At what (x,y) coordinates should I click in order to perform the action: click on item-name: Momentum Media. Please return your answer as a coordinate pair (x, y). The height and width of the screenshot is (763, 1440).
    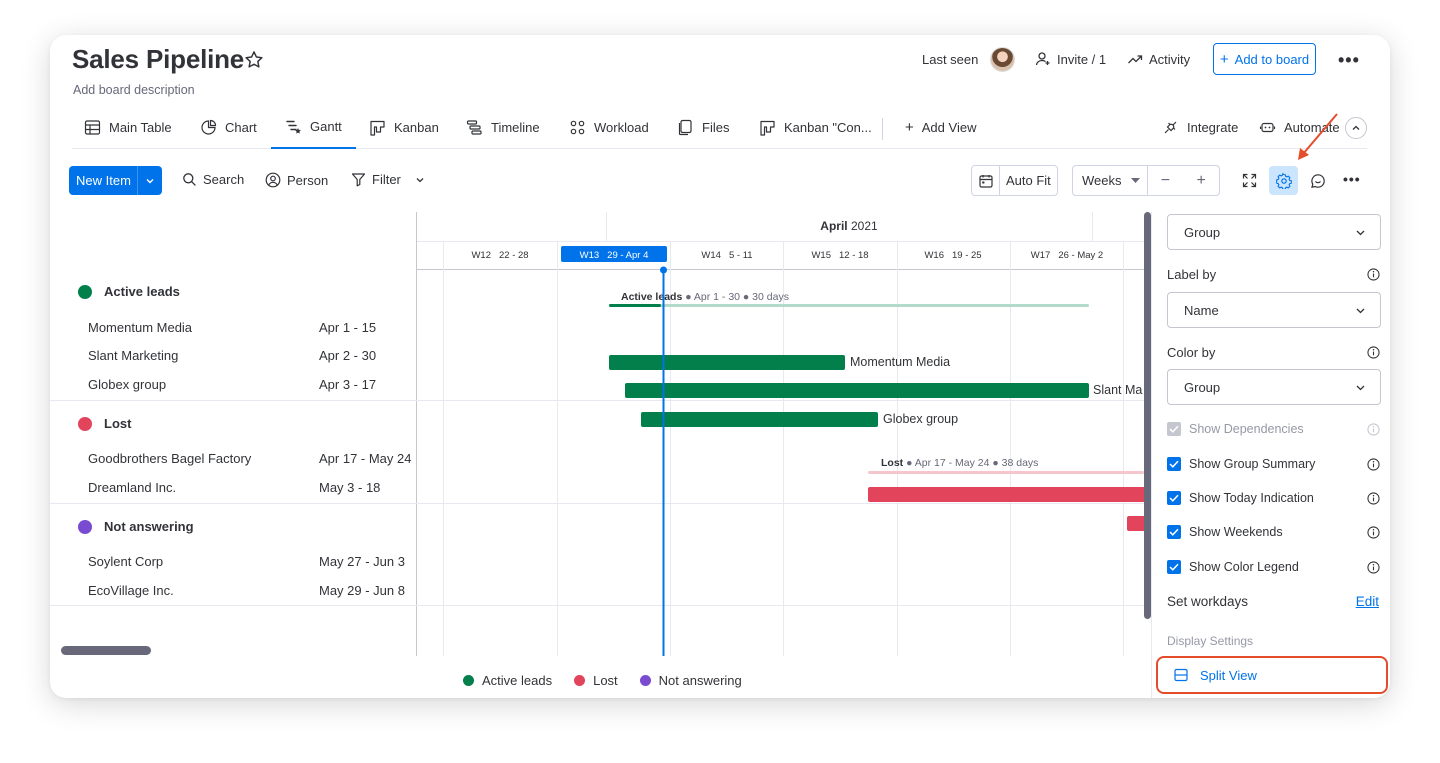
    Looking at the image, I should click on (140, 327).